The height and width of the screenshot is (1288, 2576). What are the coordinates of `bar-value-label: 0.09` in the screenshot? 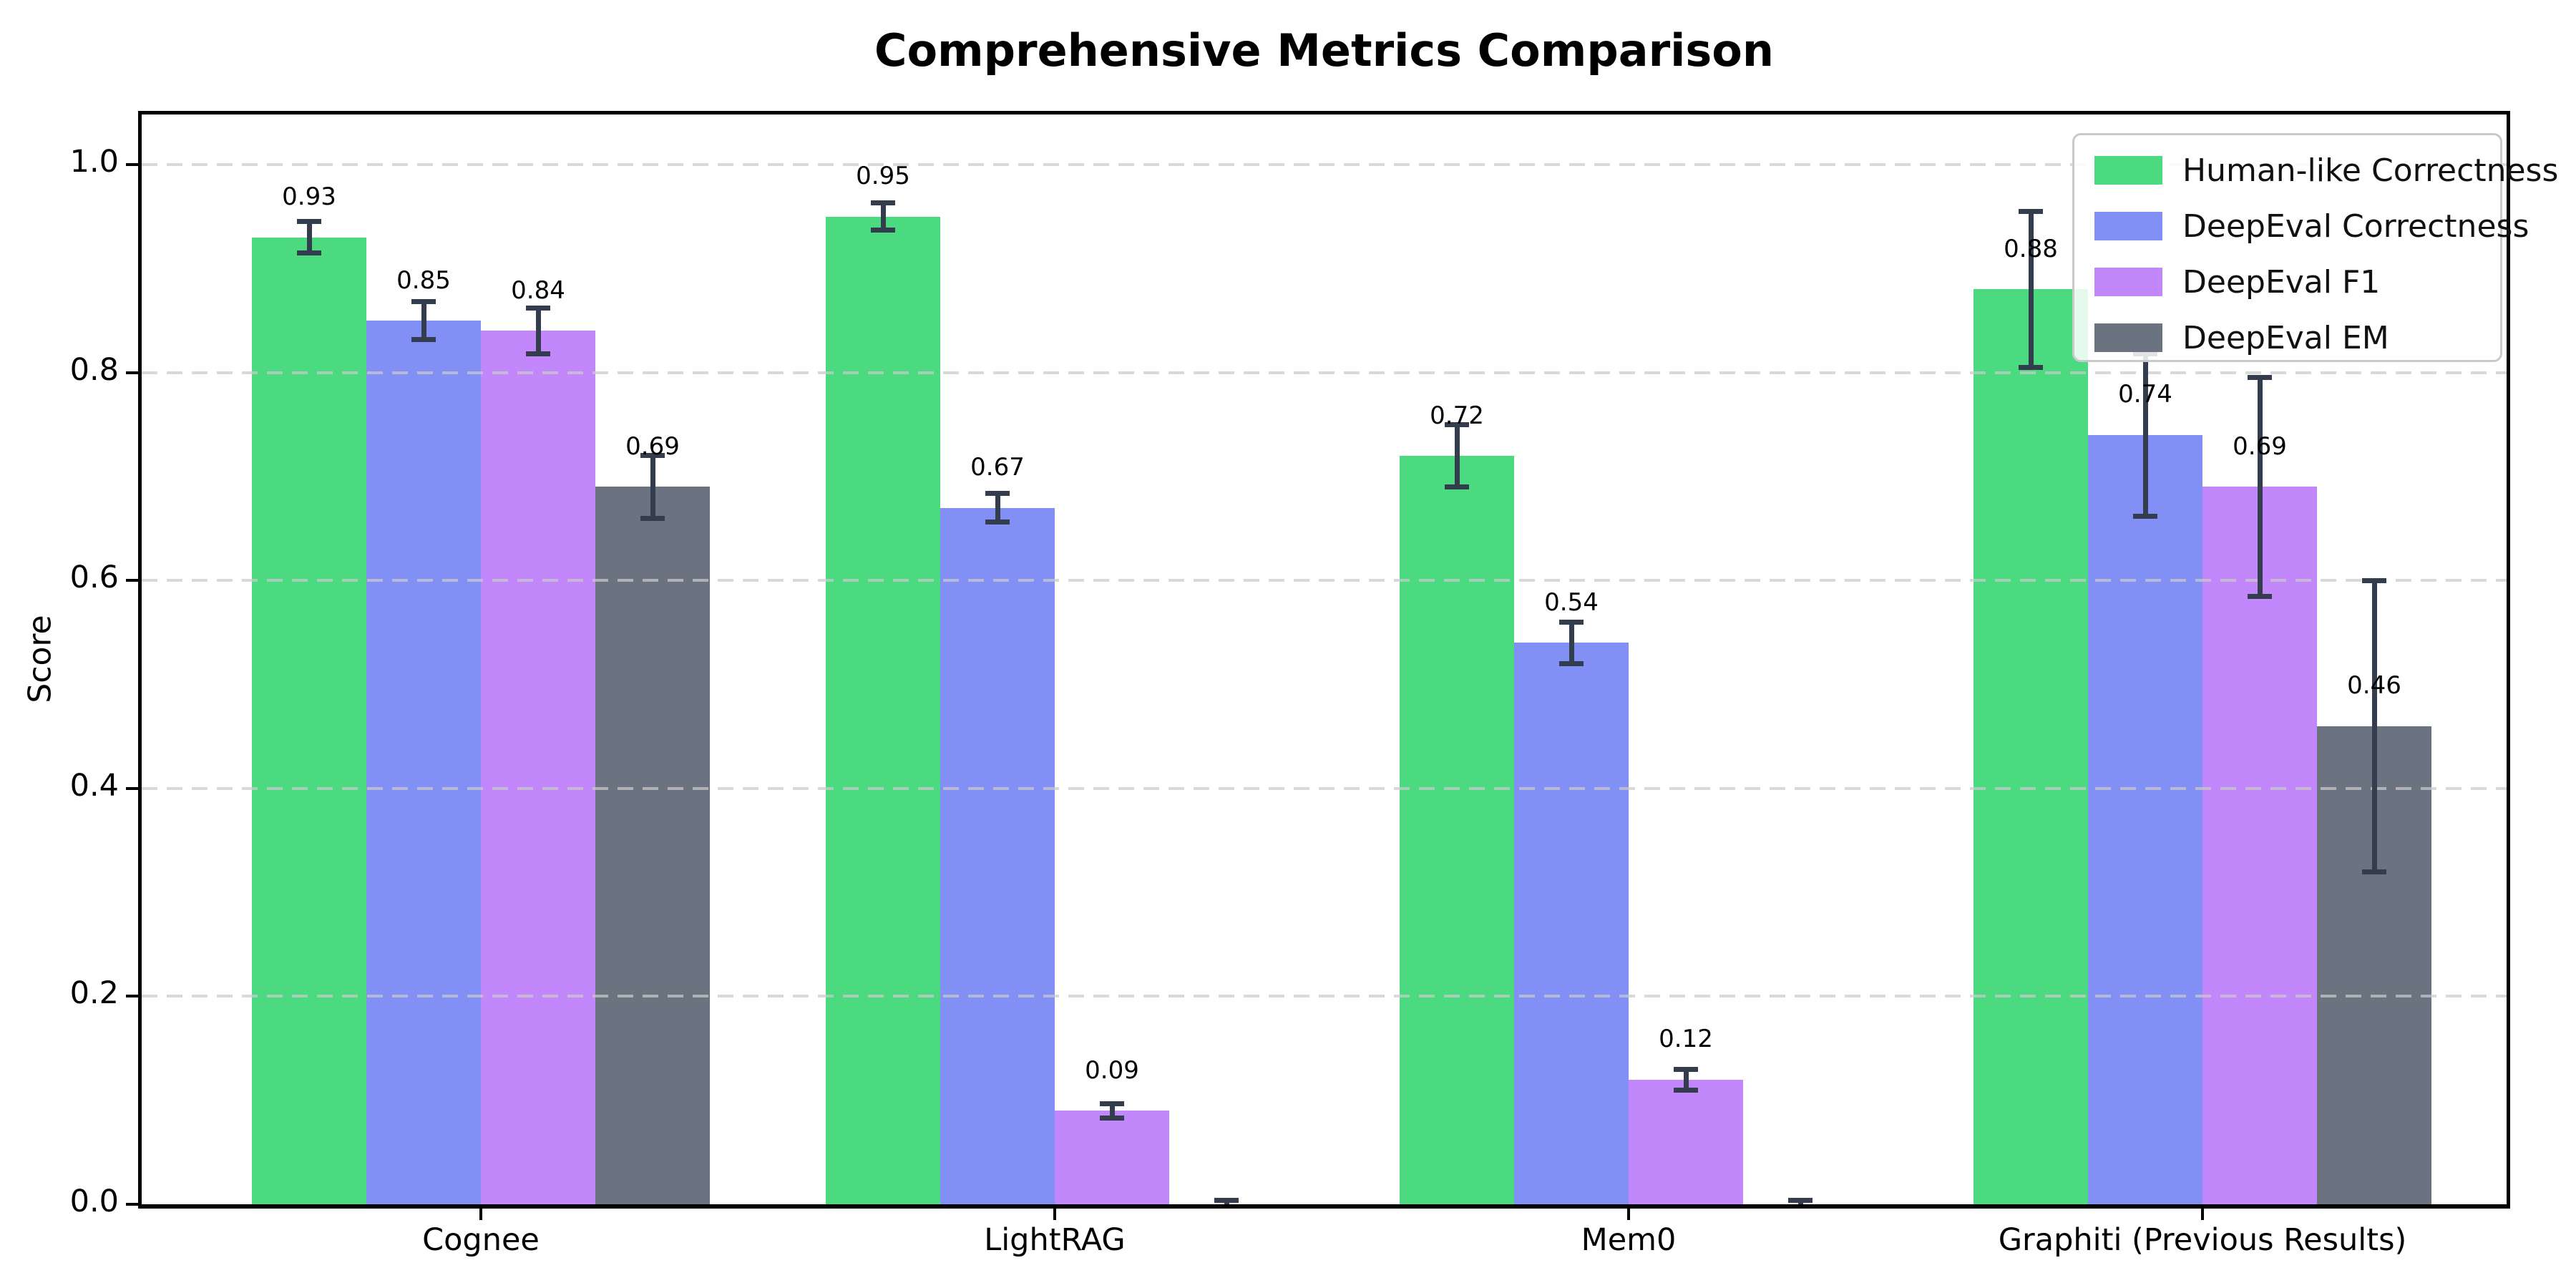 It's located at (1112, 1070).